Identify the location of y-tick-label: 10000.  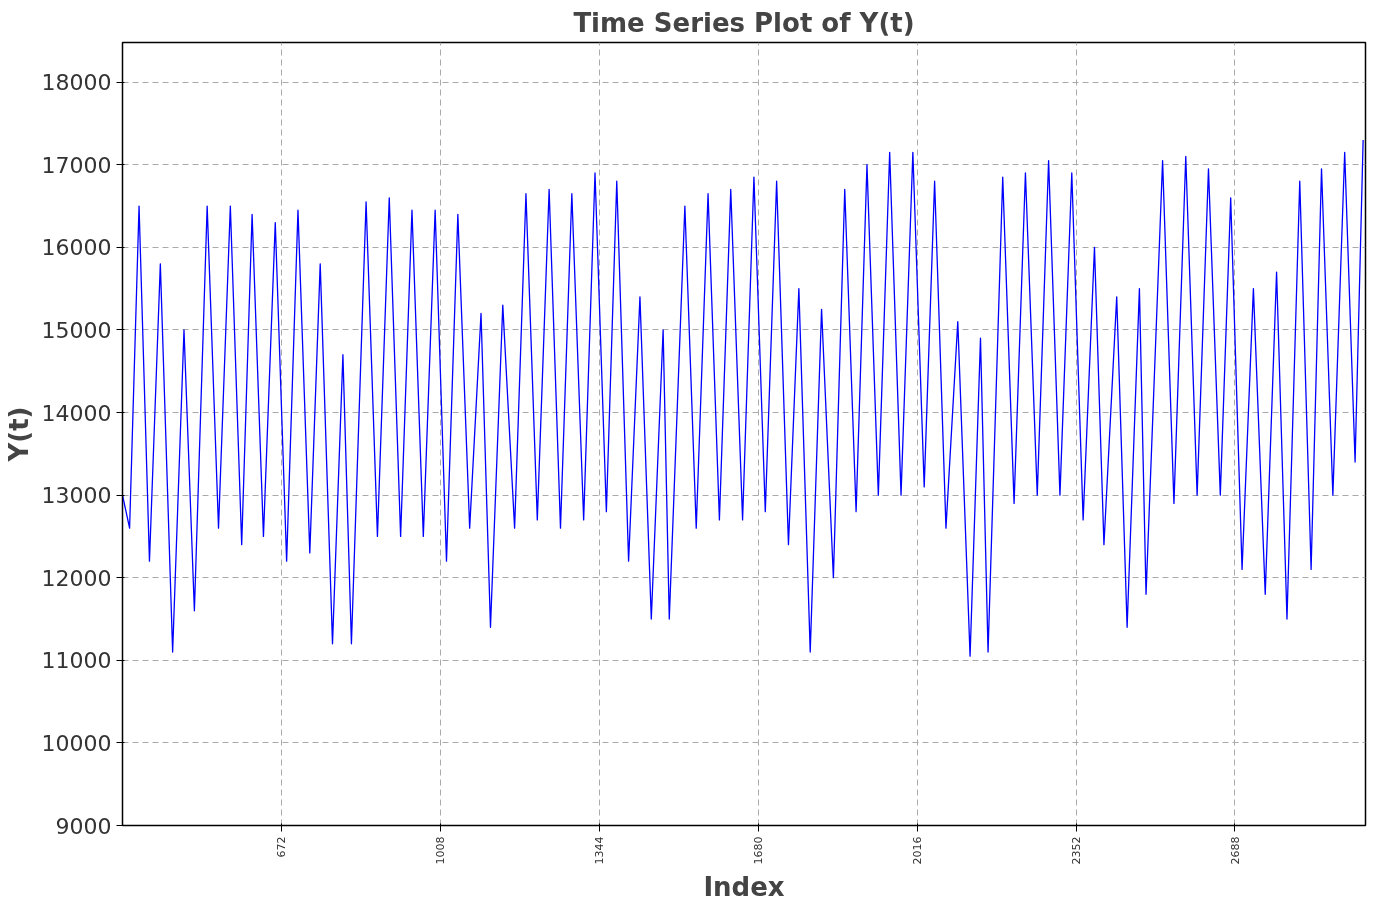
(76, 743).